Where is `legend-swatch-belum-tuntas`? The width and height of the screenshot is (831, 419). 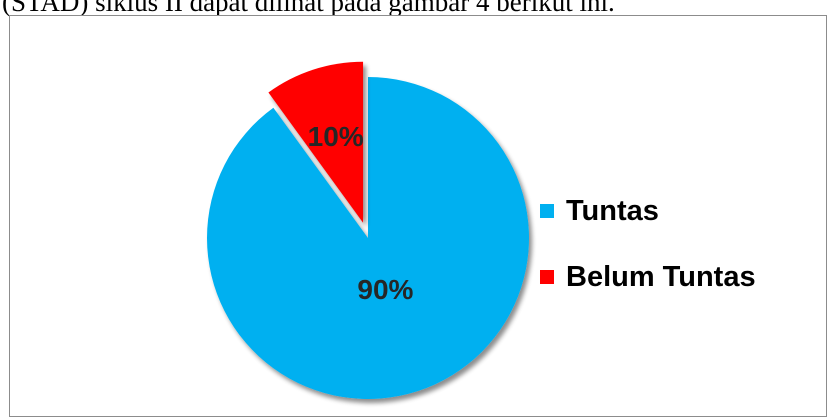 legend-swatch-belum-tuntas is located at coordinates (547, 277).